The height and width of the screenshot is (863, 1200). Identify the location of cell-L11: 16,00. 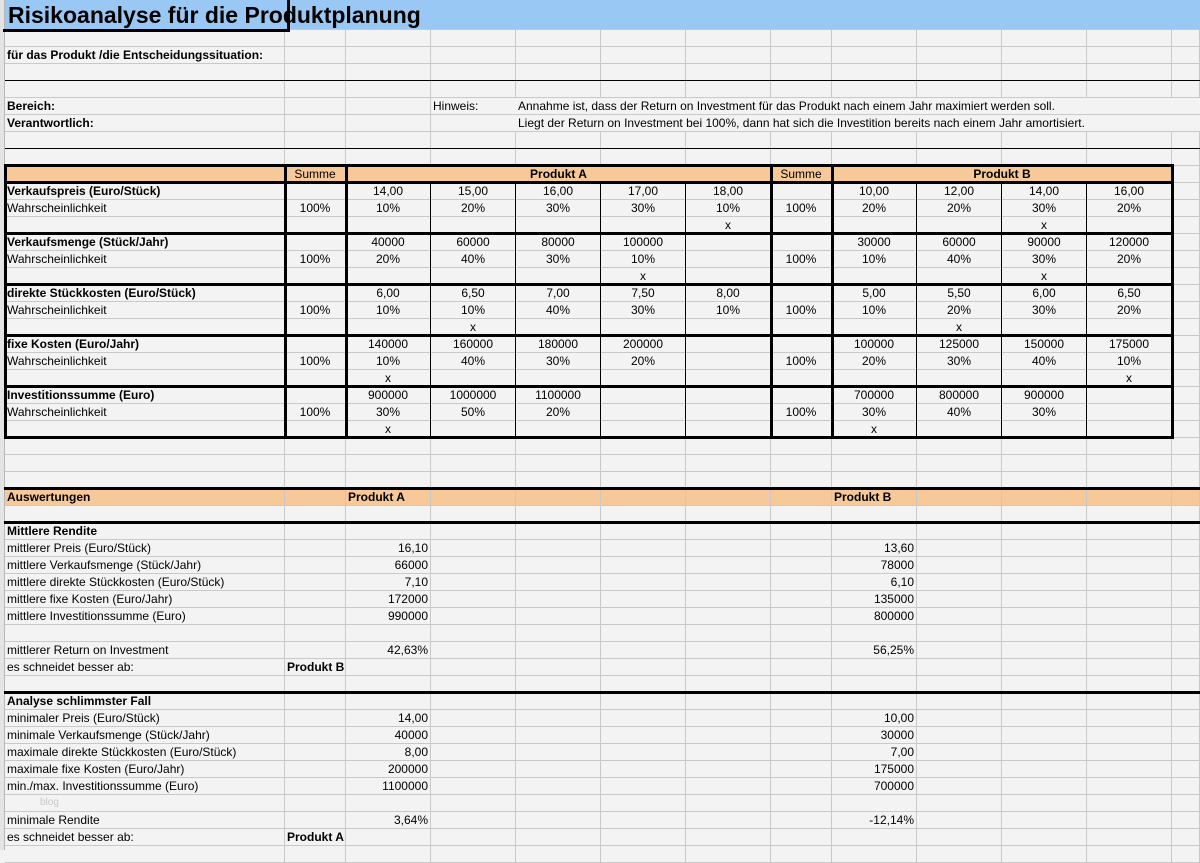
(1129, 191).